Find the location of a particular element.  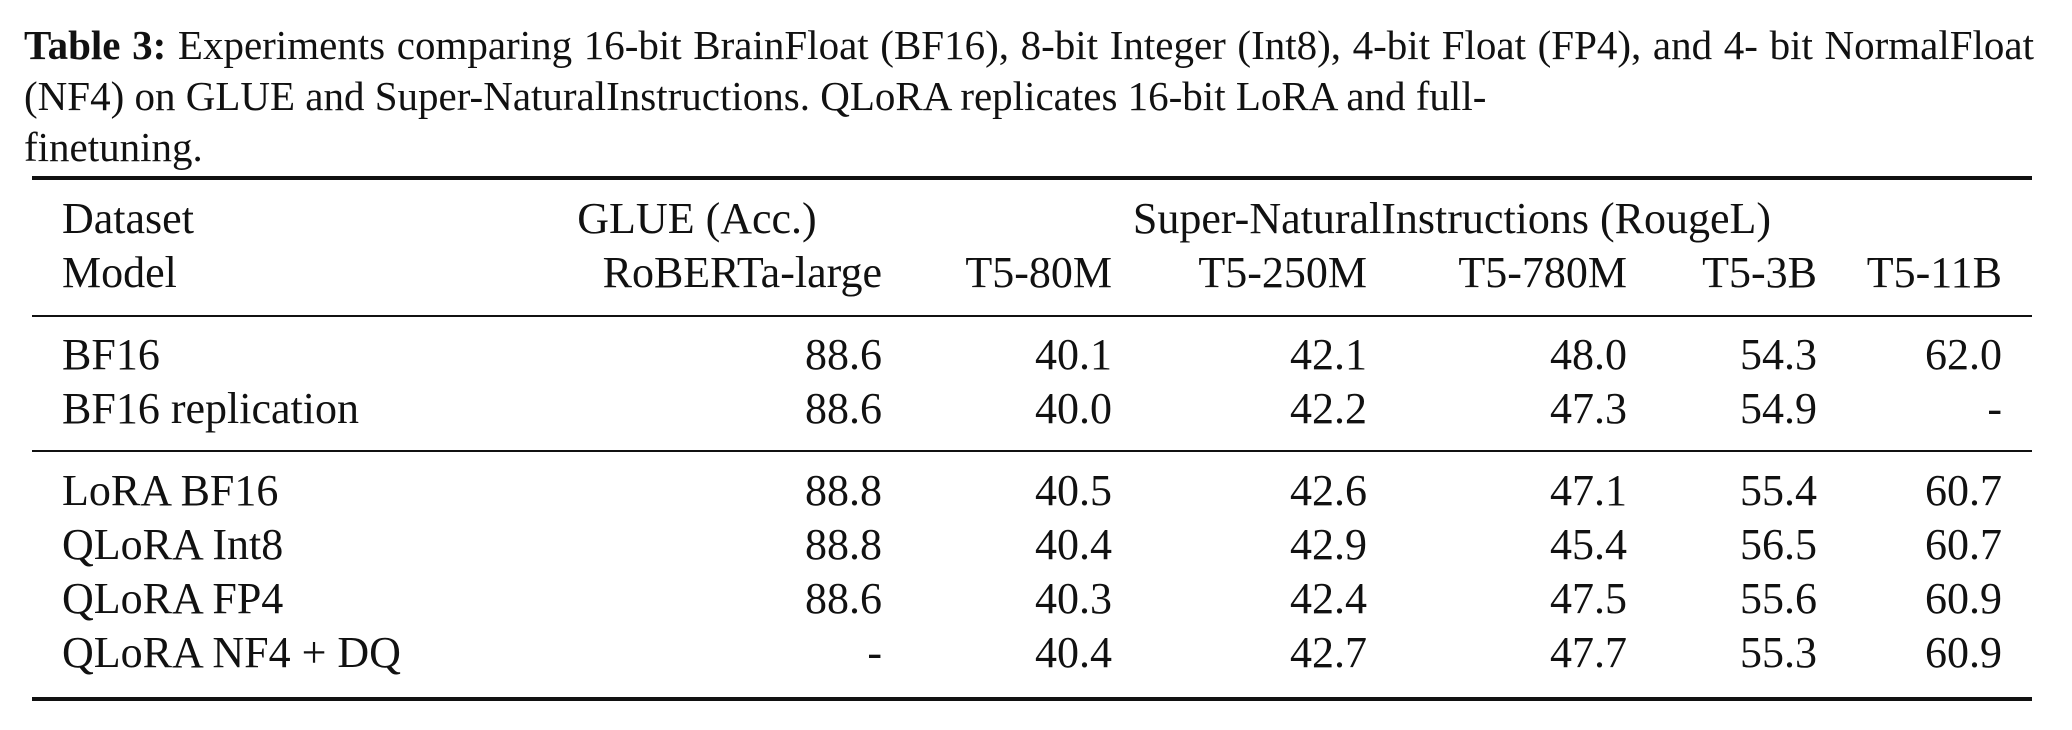

table-cell: 55.3 is located at coordinates (1778, 652).